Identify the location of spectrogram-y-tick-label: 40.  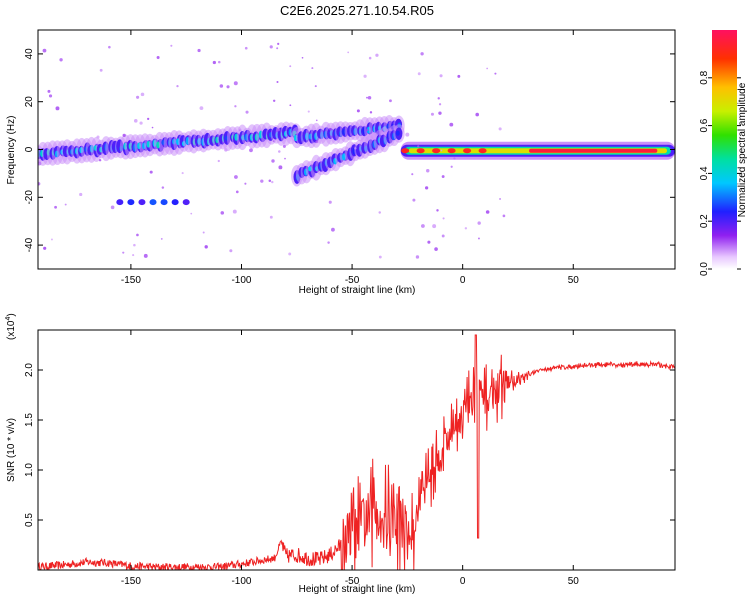
(29, 54).